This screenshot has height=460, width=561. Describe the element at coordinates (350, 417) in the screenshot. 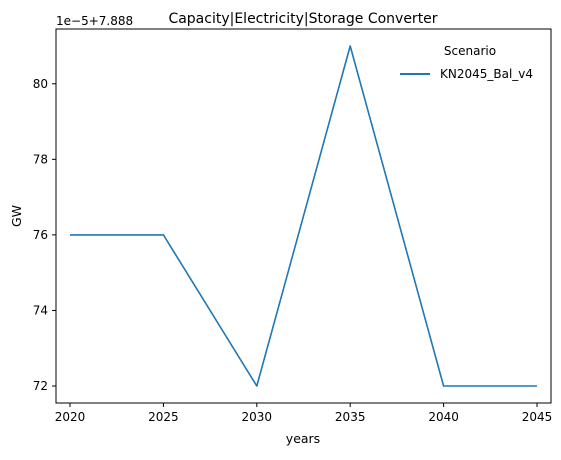

I see `x-tick-label: 2035` at that location.